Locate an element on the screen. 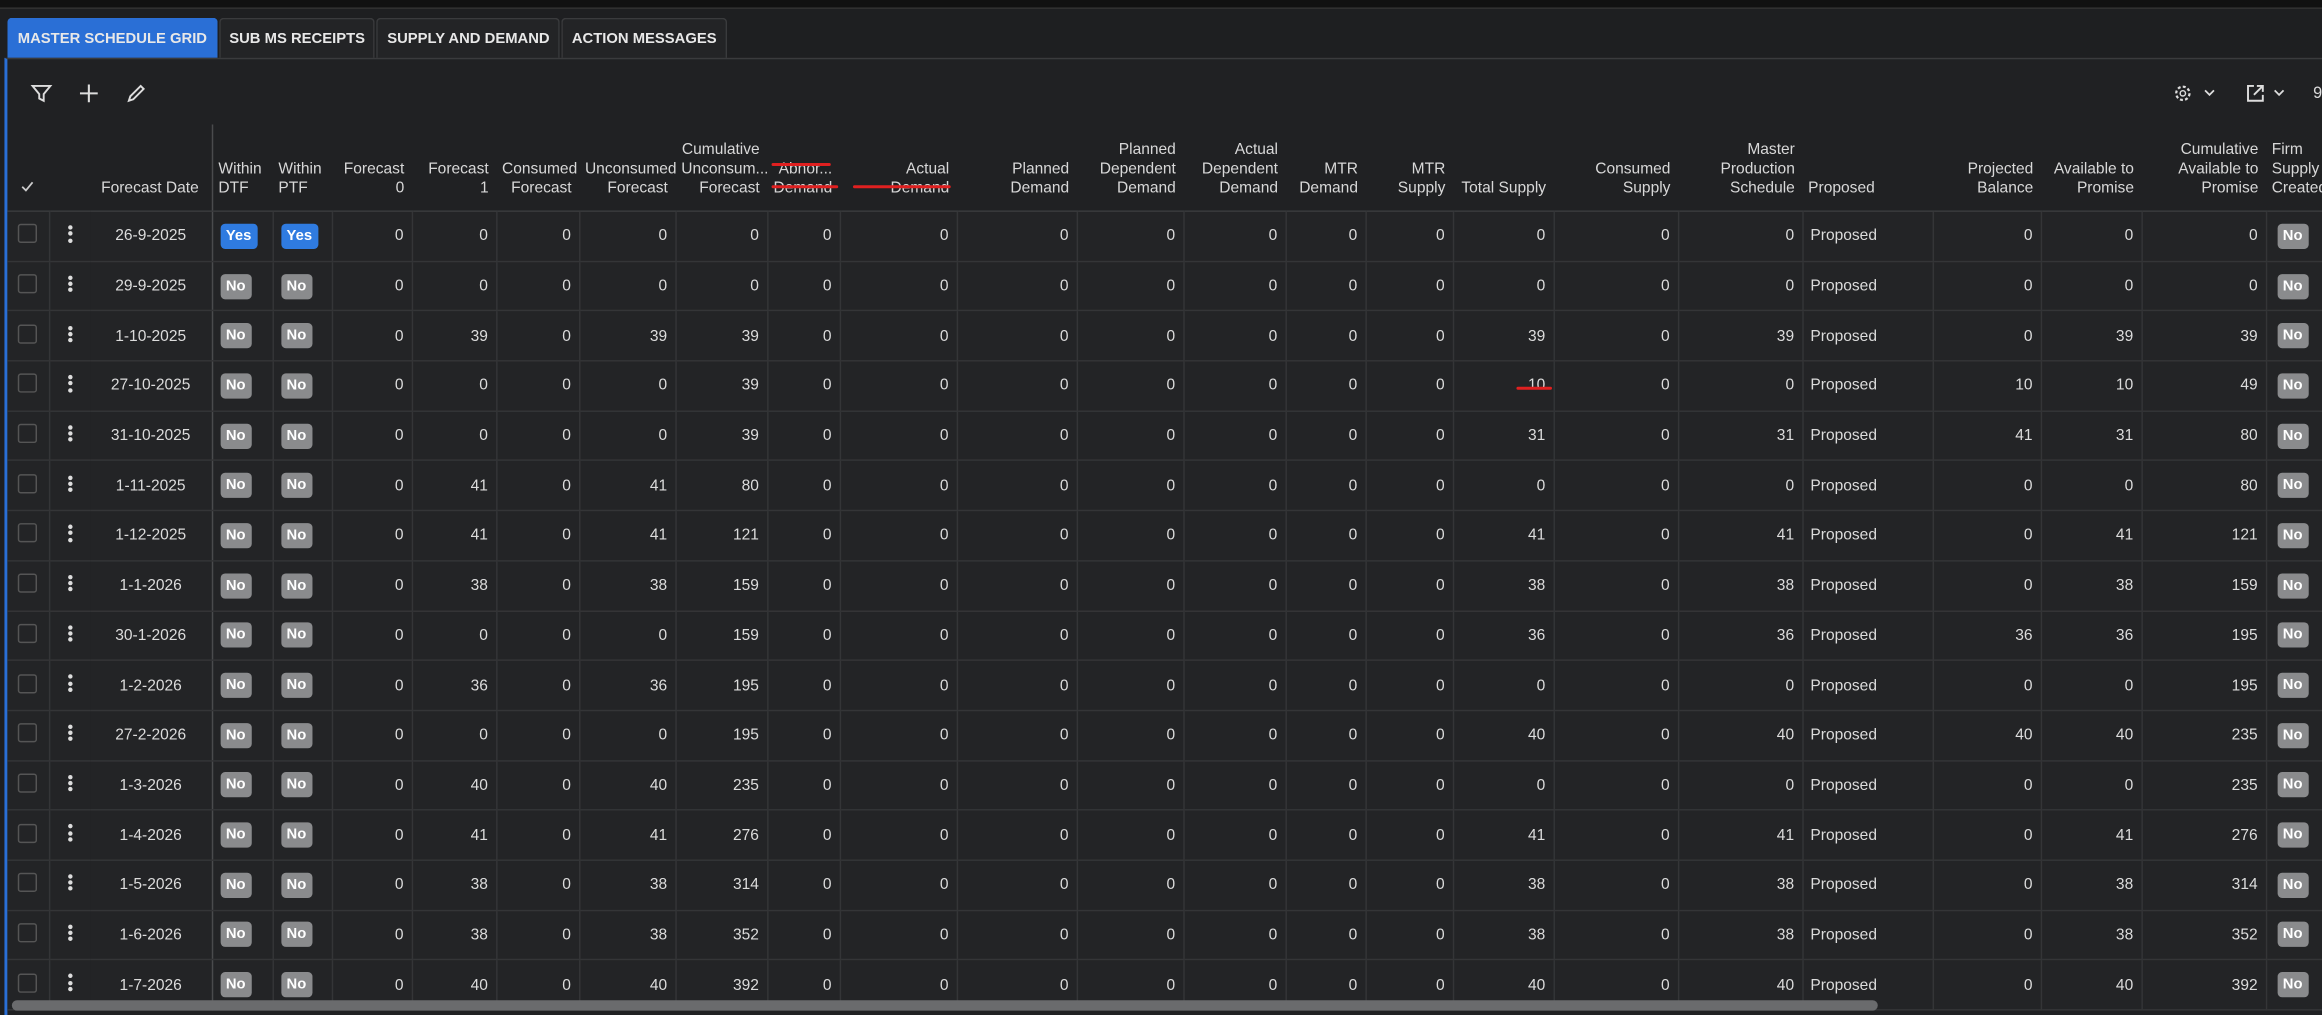  export-button is located at coordinates (2269, 93).